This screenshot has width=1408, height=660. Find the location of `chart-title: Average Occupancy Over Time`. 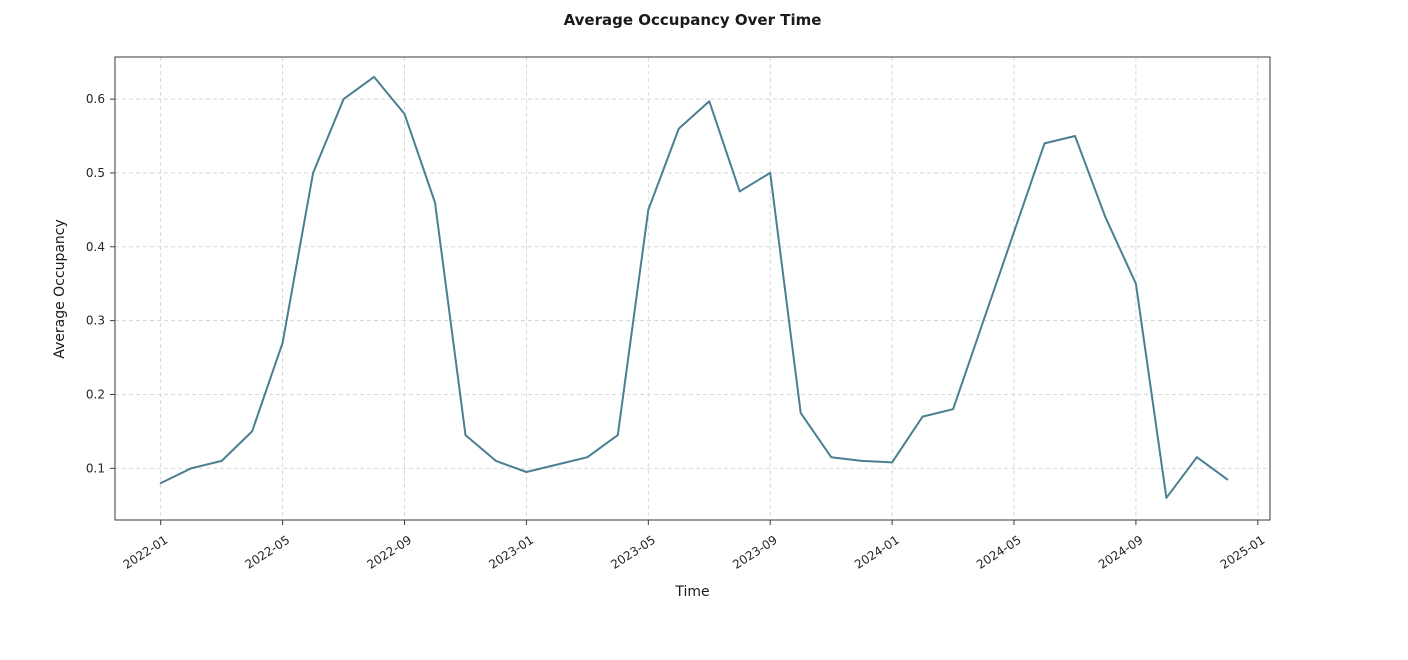

chart-title: Average Occupancy Over Time is located at coordinates (692, 20).